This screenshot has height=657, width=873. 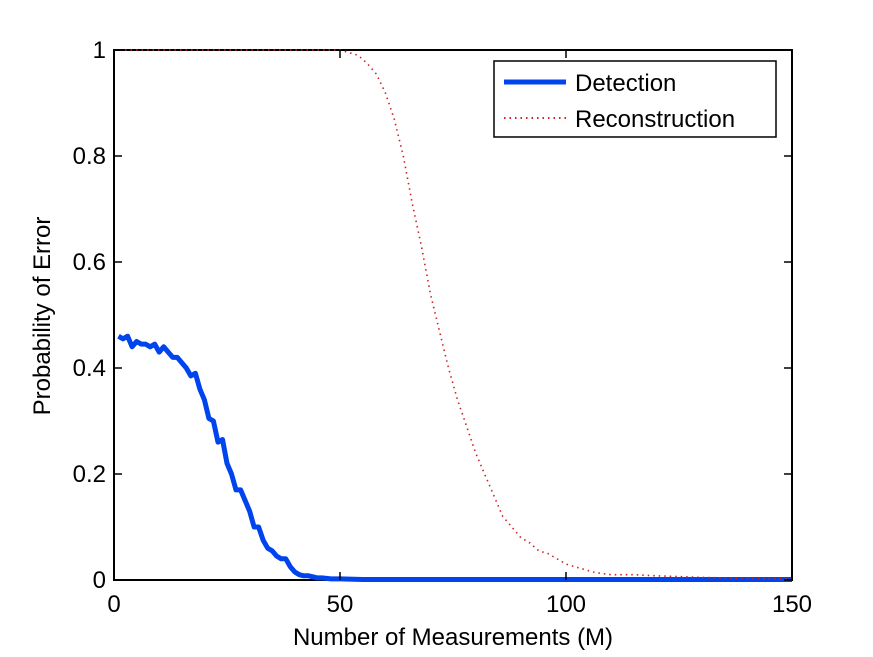 What do you see at coordinates (566, 604) in the screenshot?
I see `x-tick-label: 100` at bounding box center [566, 604].